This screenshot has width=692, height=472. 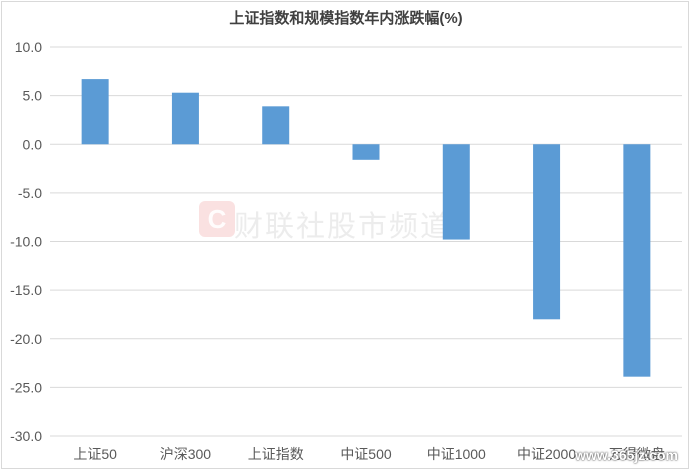 I want to click on y-tick-label: -10.0, so click(x=26, y=242).